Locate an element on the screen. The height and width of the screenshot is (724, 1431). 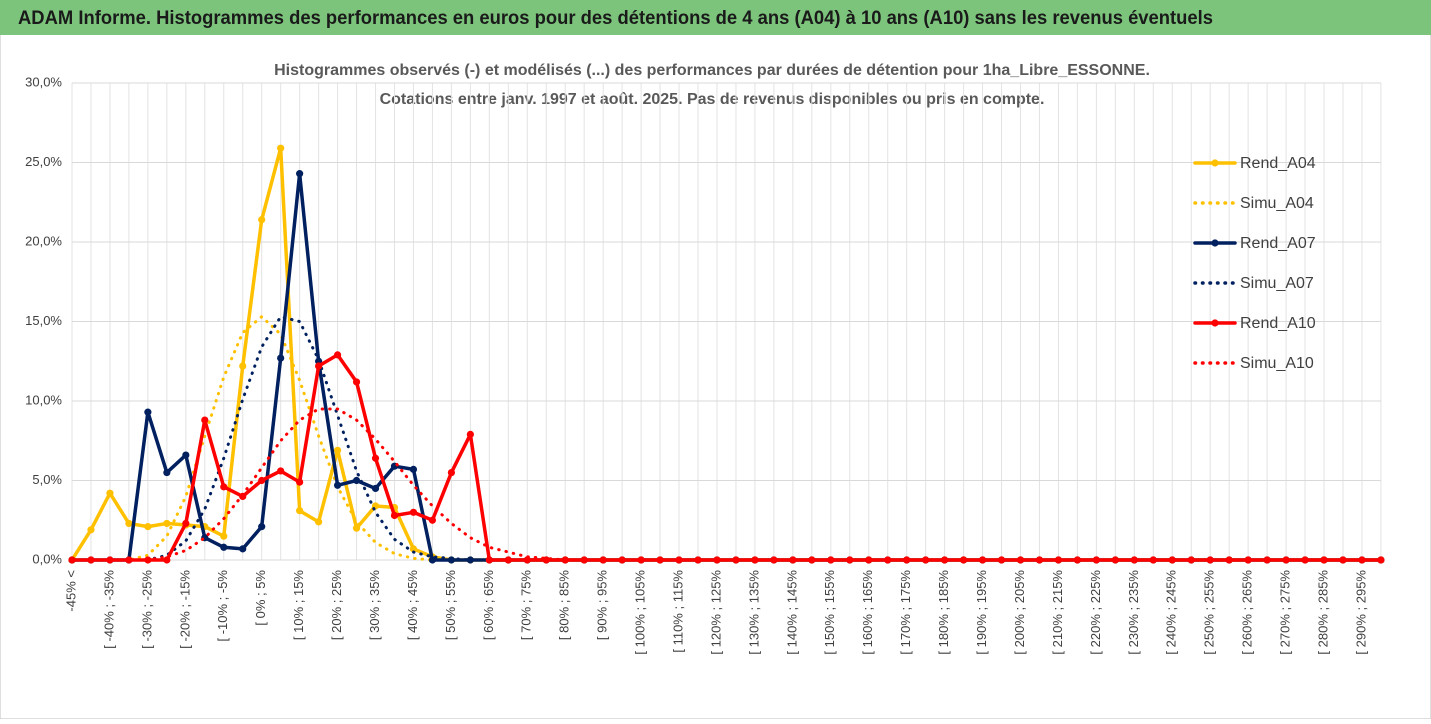
x-tick-label: [ 120% ; 125% is located at coordinates (715, 612).